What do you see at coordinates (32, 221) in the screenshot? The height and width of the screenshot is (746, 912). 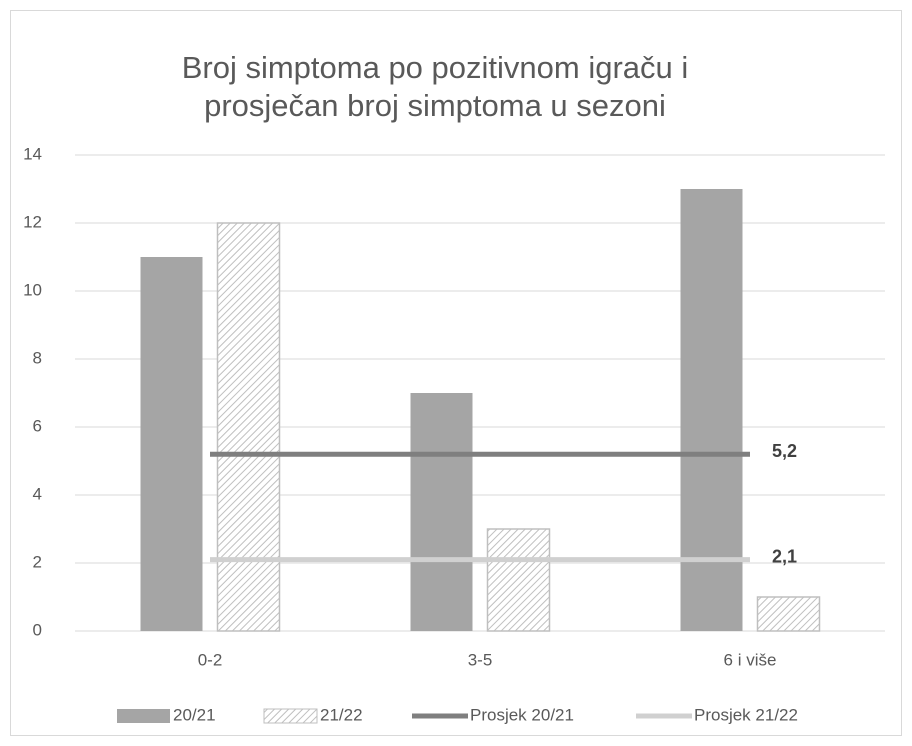 I see `y-tick-label: 12` at bounding box center [32, 221].